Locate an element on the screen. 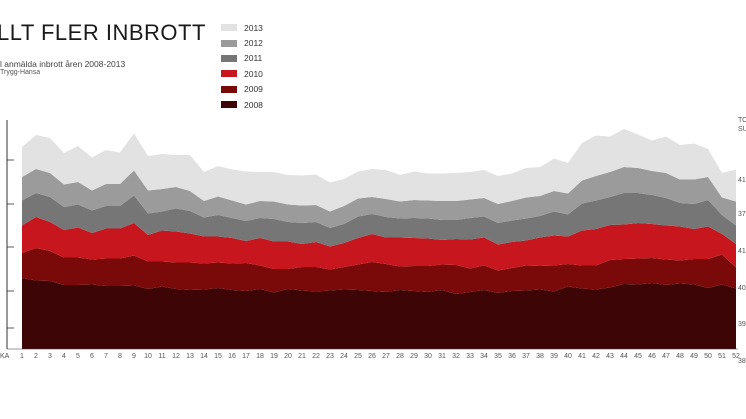 This screenshot has height=419, width=746. x-tick-label: 42 is located at coordinates (596, 356).